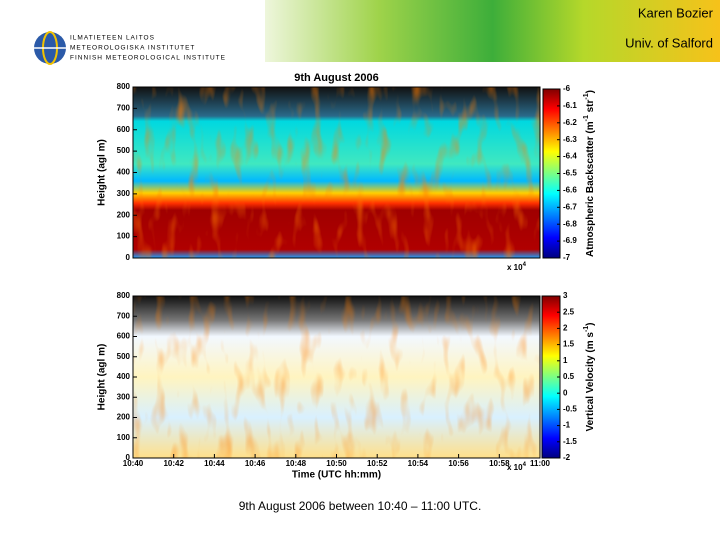  I want to click on colorbar-tick-label: -2, so click(567, 457).